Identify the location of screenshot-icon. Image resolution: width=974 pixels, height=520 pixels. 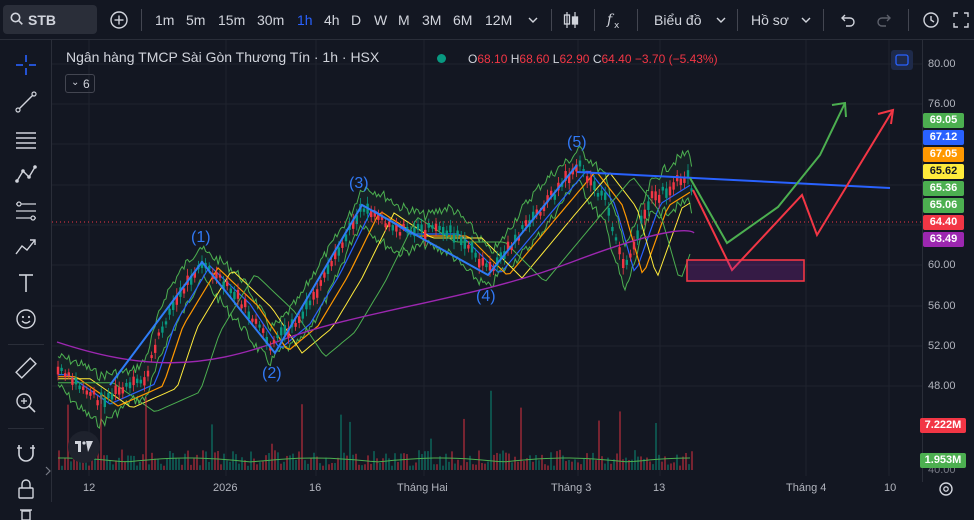
(902, 60).